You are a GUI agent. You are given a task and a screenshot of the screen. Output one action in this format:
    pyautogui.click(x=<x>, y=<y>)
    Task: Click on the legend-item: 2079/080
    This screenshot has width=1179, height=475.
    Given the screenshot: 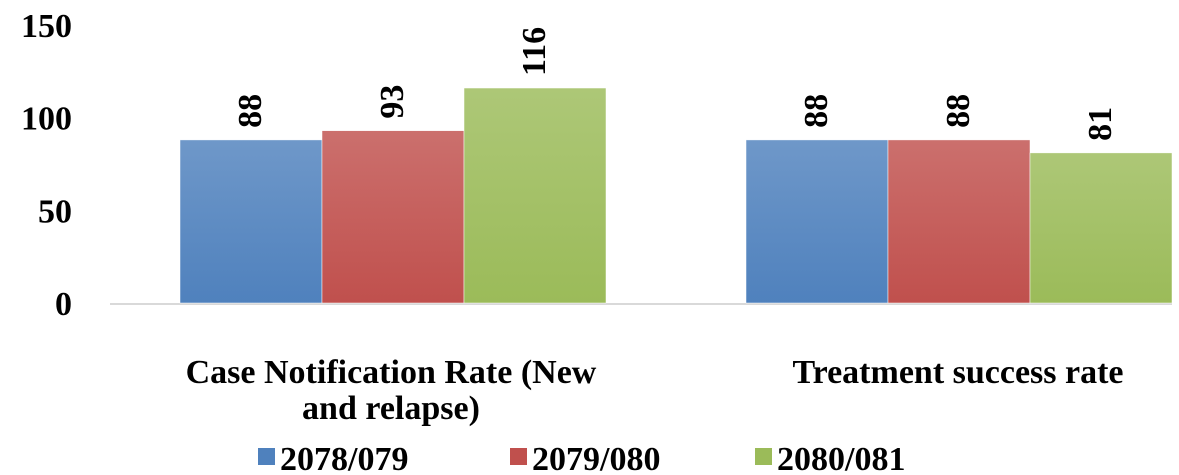 What is the action you would take?
    pyautogui.click(x=585, y=458)
    